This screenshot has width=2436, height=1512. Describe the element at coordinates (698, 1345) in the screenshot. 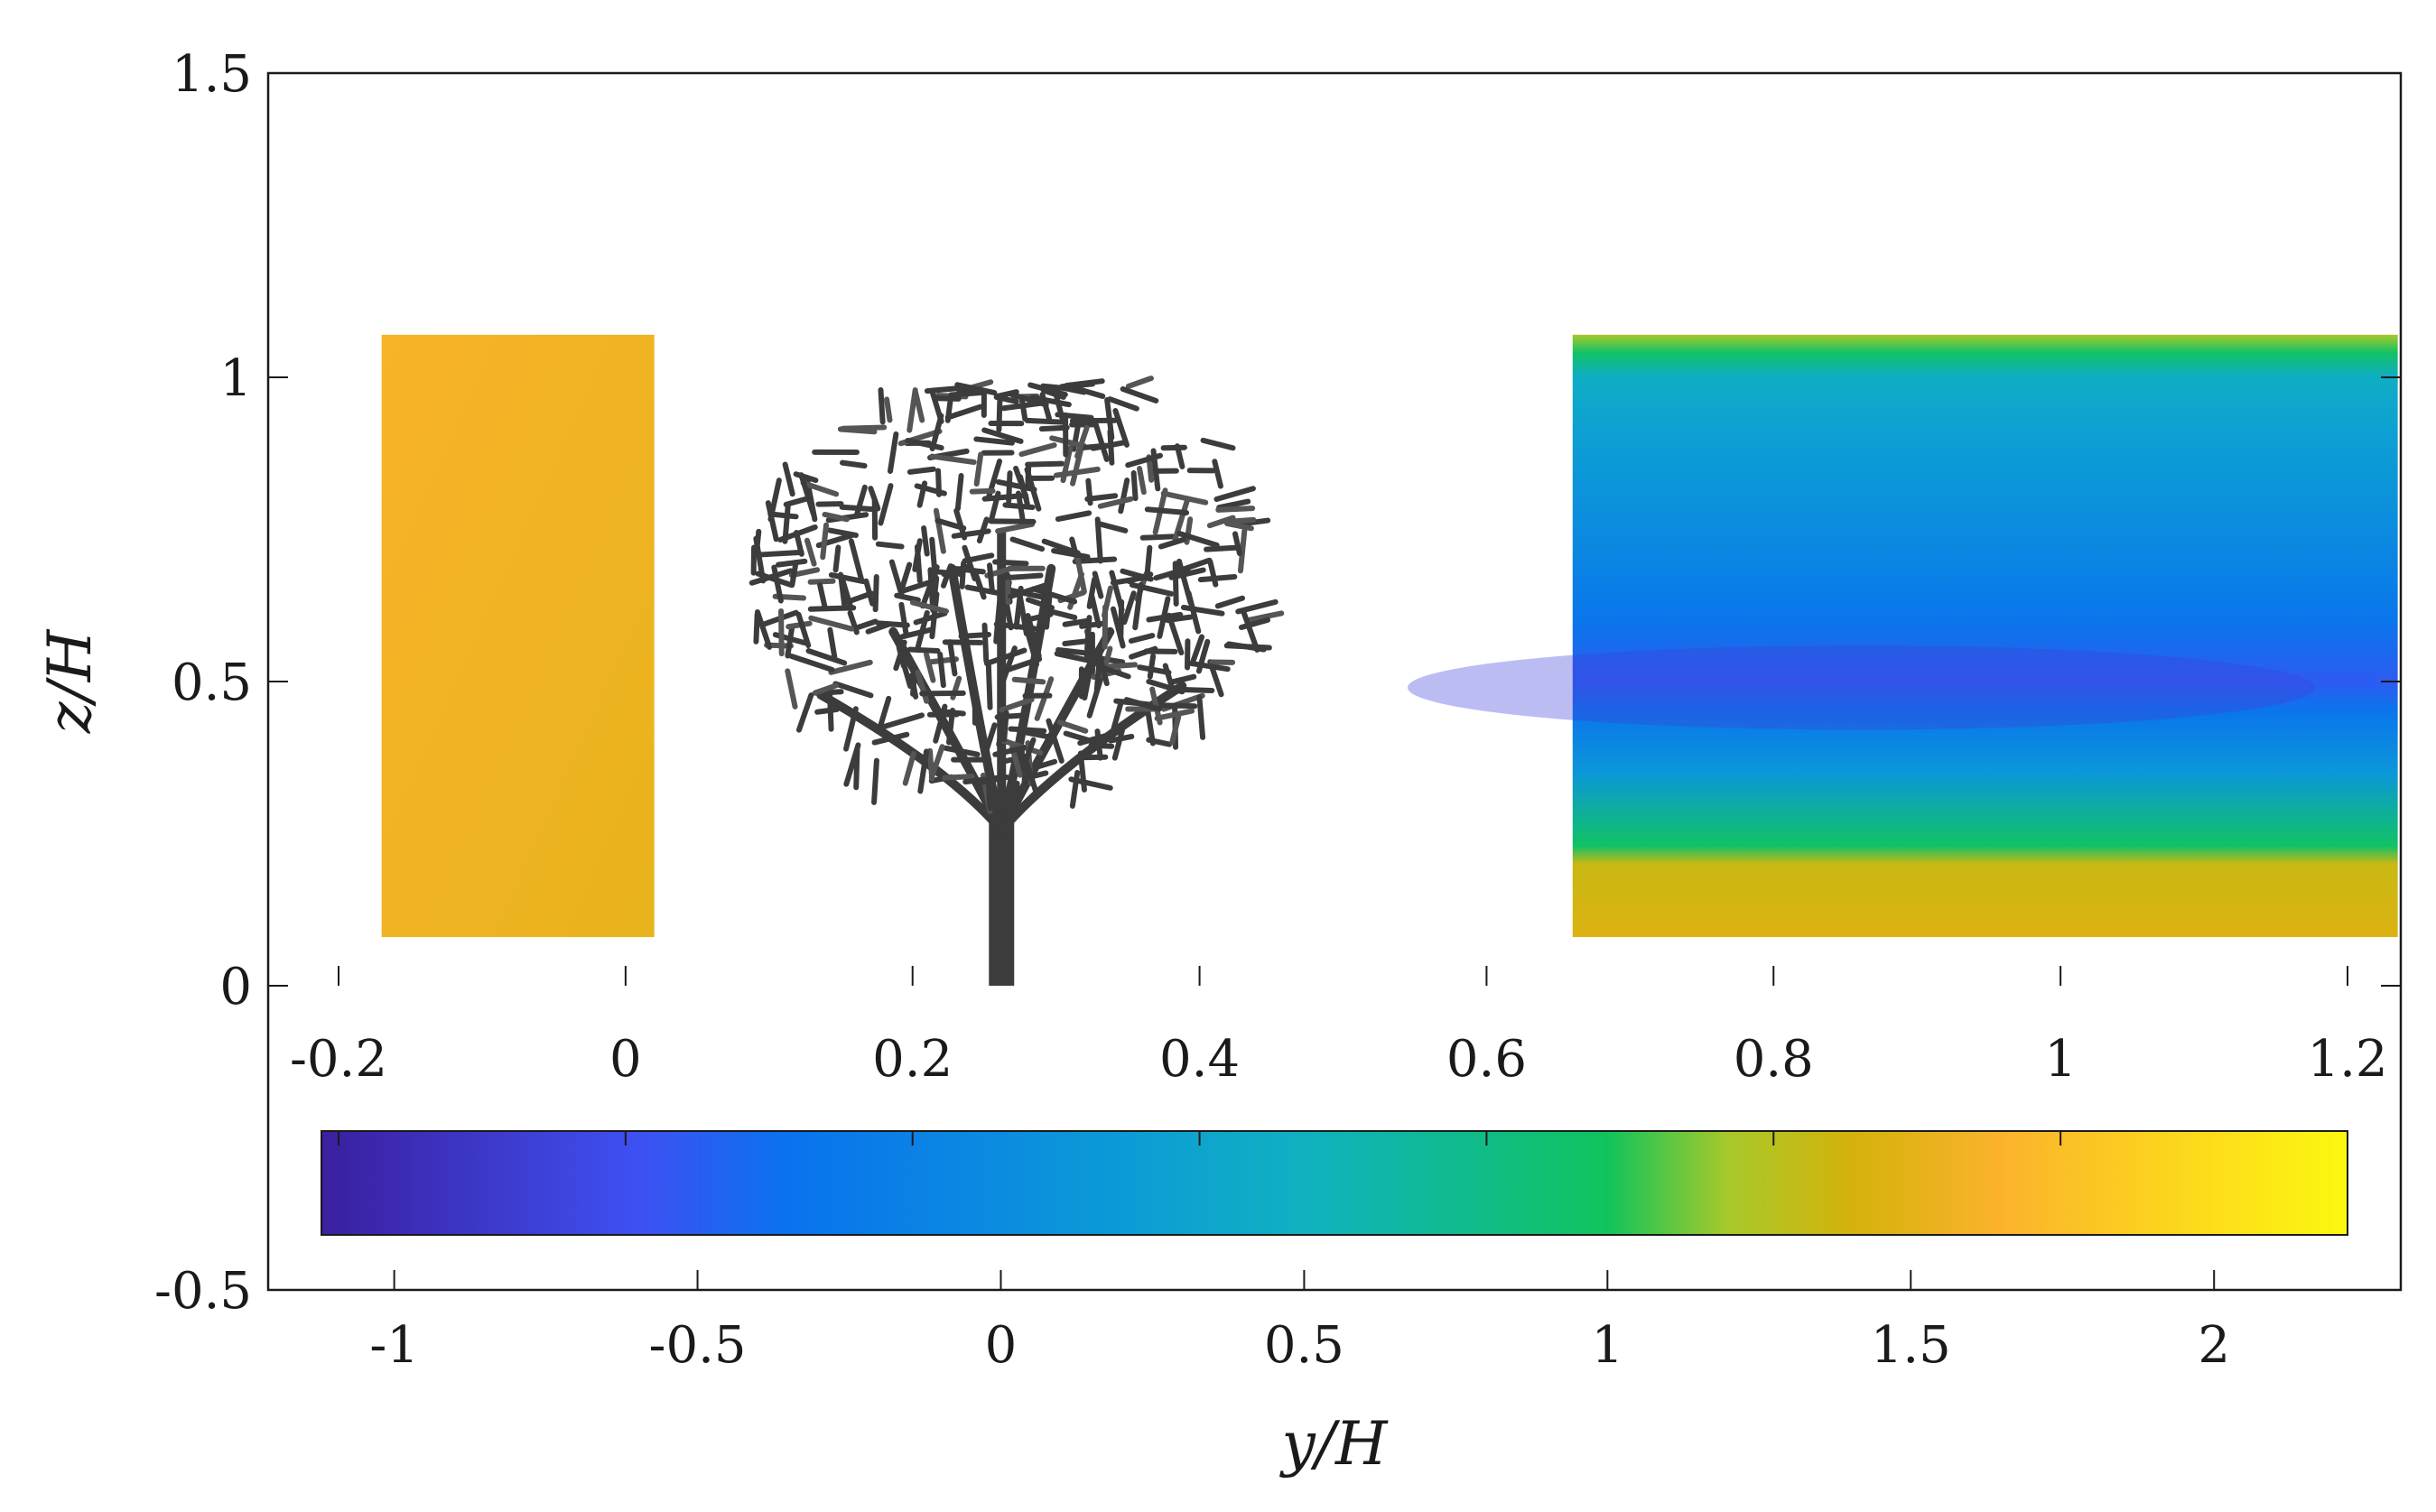

I see `x-tick-label: -0.5` at that location.